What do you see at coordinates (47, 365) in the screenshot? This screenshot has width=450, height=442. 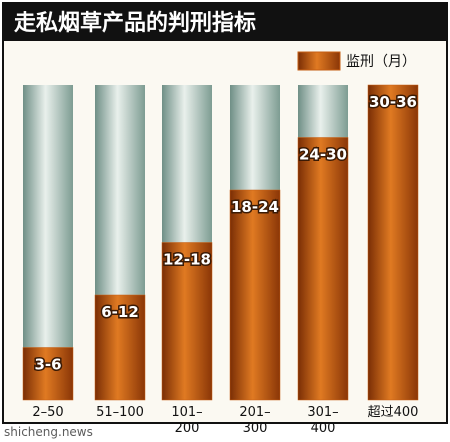 I see `value-label: 3-6` at bounding box center [47, 365].